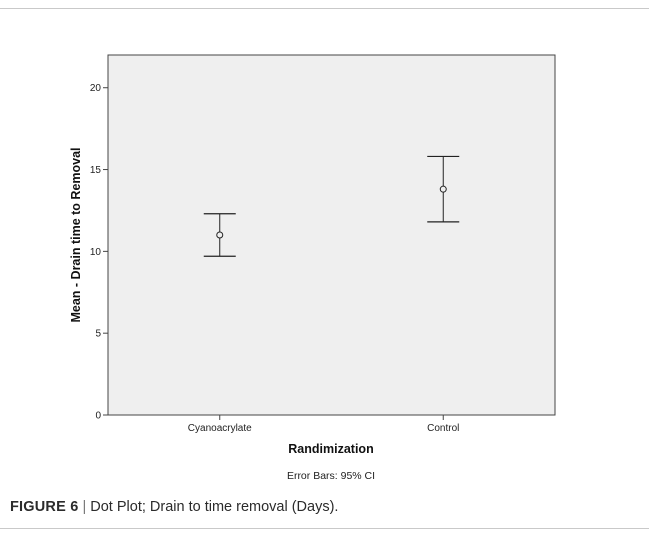 The width and height of the screenshot is (649, 546). Describe the element at coordinates (331, 206) in the screenshot. I see `data-marks` at that location.